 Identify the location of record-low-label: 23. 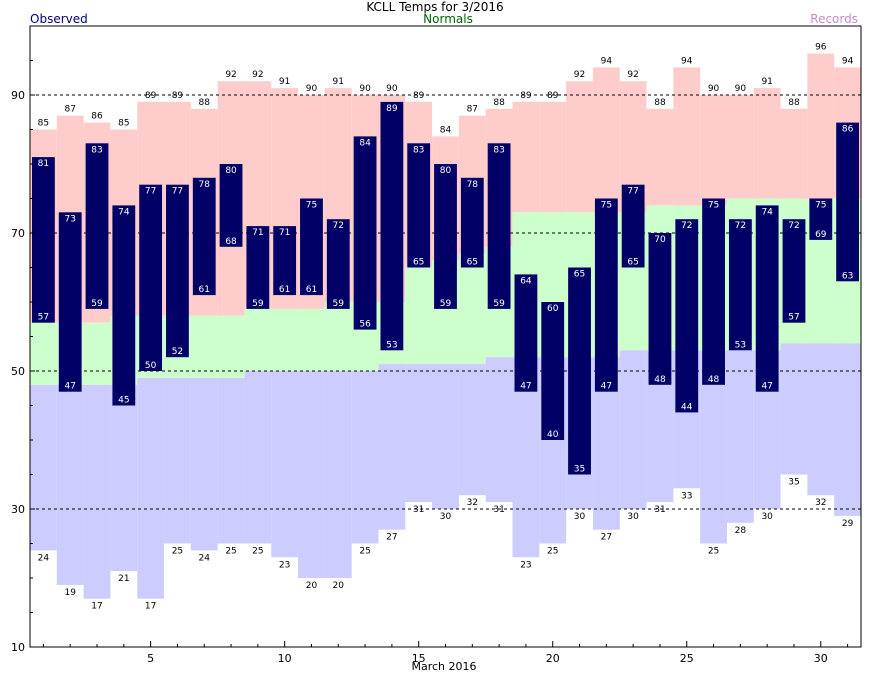
(284, 565).